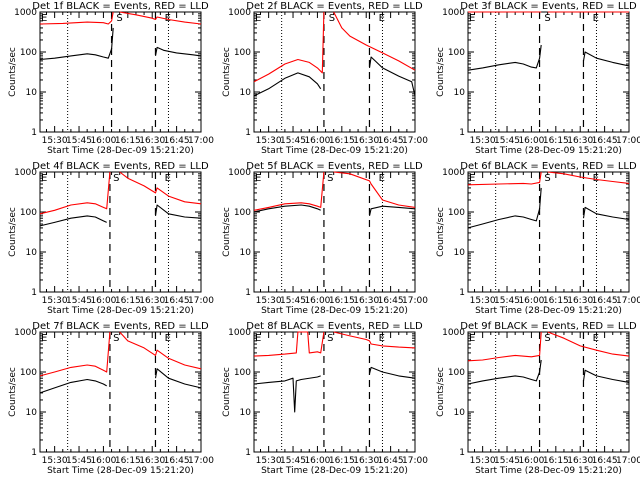 The height and width of the screenshot is (480, 640). Describe the element at coordinates (334, 311) in the screenshot. I see `x-axis-label: Start Time (28-Dec-09 15:21:20)` at that location.